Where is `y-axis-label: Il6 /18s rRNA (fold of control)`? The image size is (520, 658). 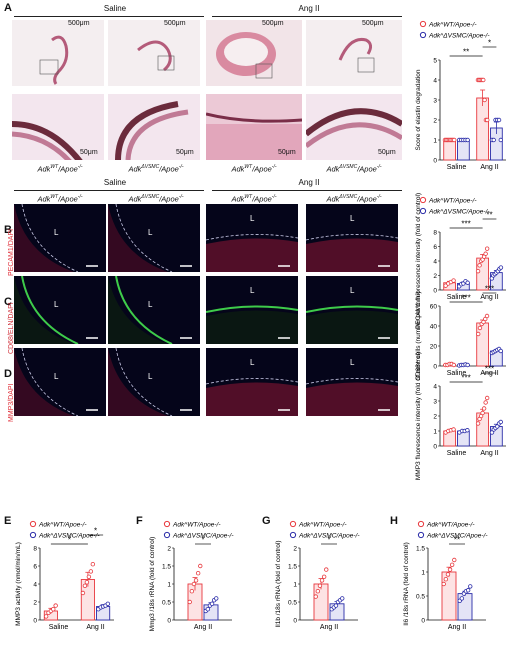 y-axis-label: Il6 /18s rRNA (fold of control) is located at coordinates (406, 583).